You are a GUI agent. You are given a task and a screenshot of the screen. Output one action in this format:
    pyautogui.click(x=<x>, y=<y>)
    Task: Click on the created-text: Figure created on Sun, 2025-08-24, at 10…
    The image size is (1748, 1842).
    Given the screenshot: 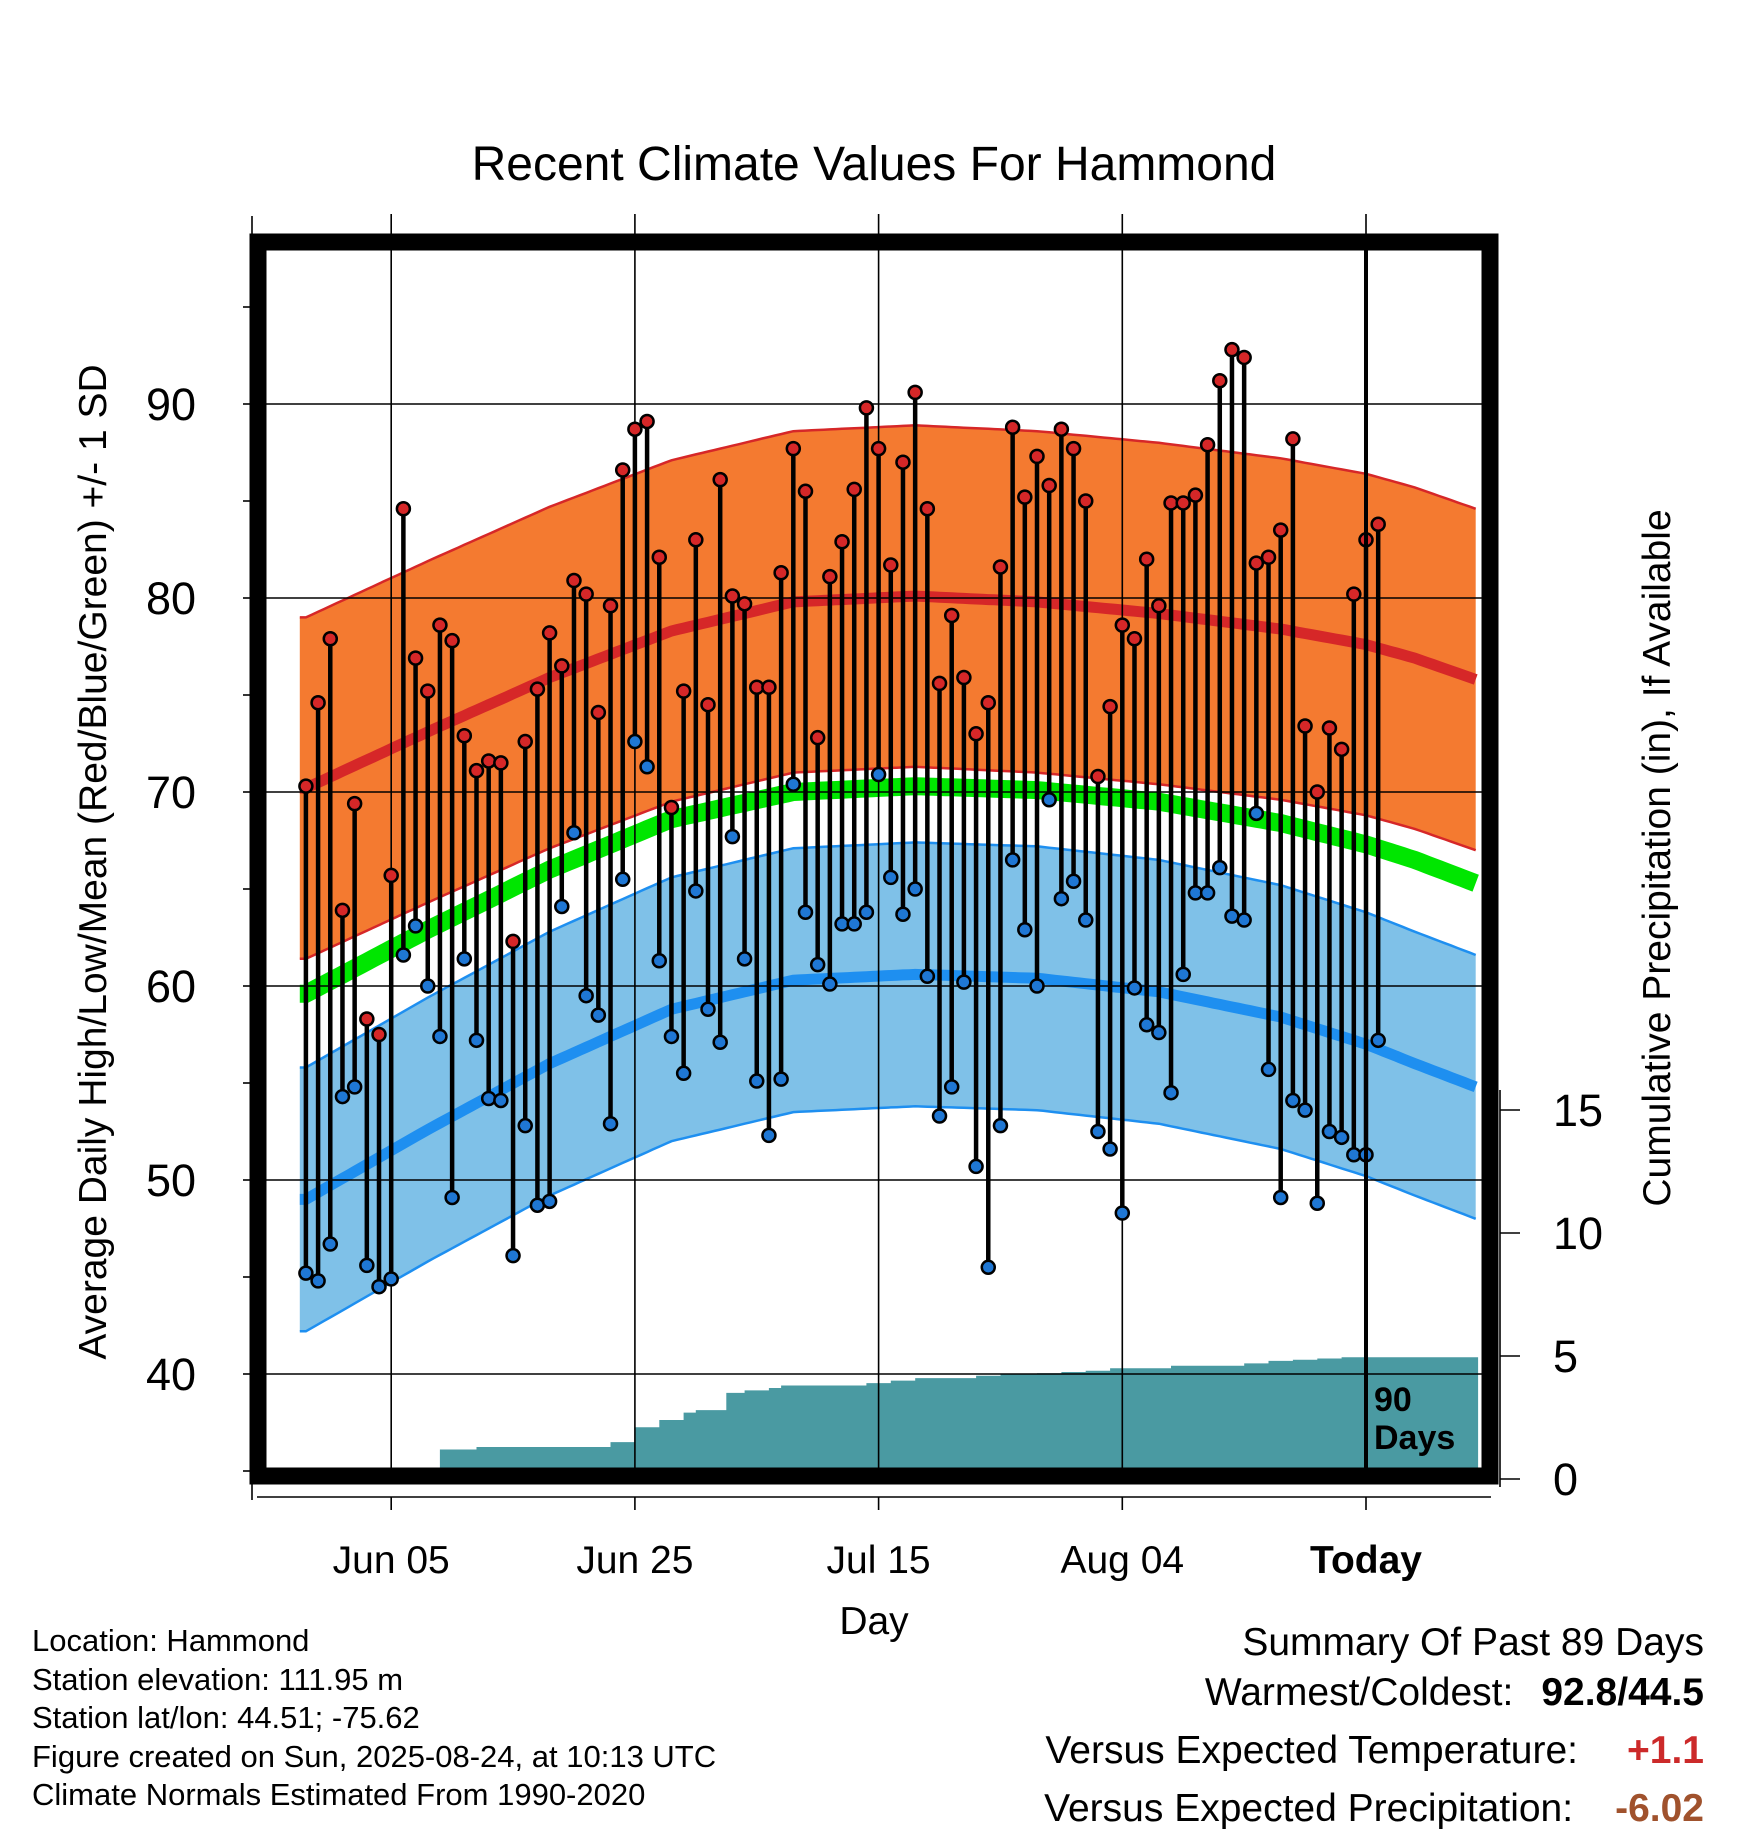 What is the action you would take?
    pyautogui.click(x=374, y=1756)
    